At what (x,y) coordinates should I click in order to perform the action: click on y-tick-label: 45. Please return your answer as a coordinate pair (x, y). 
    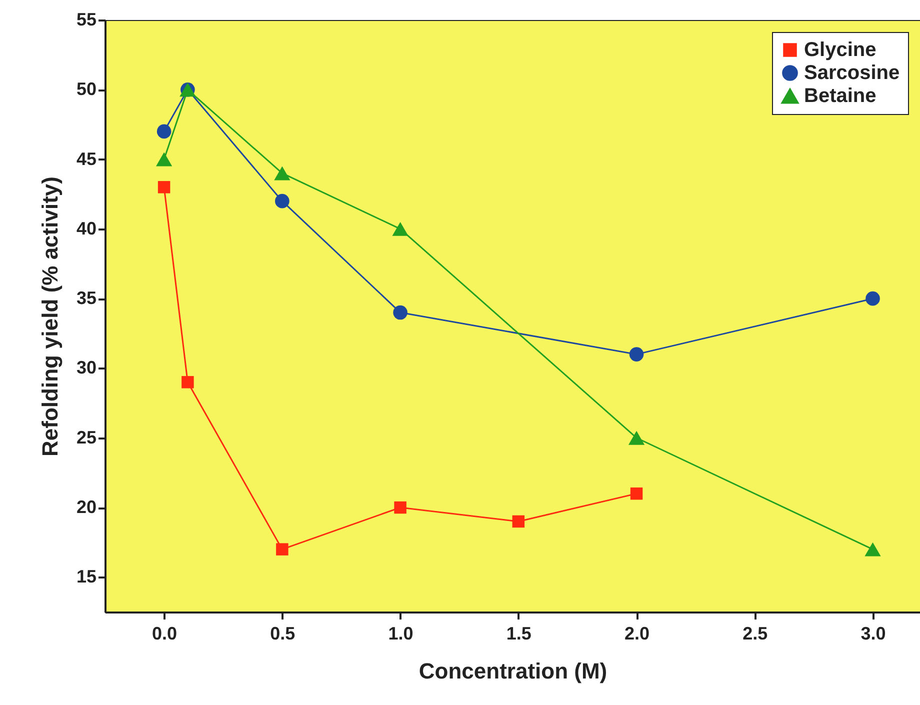
    Looking at the image, I should click on (86, 158).